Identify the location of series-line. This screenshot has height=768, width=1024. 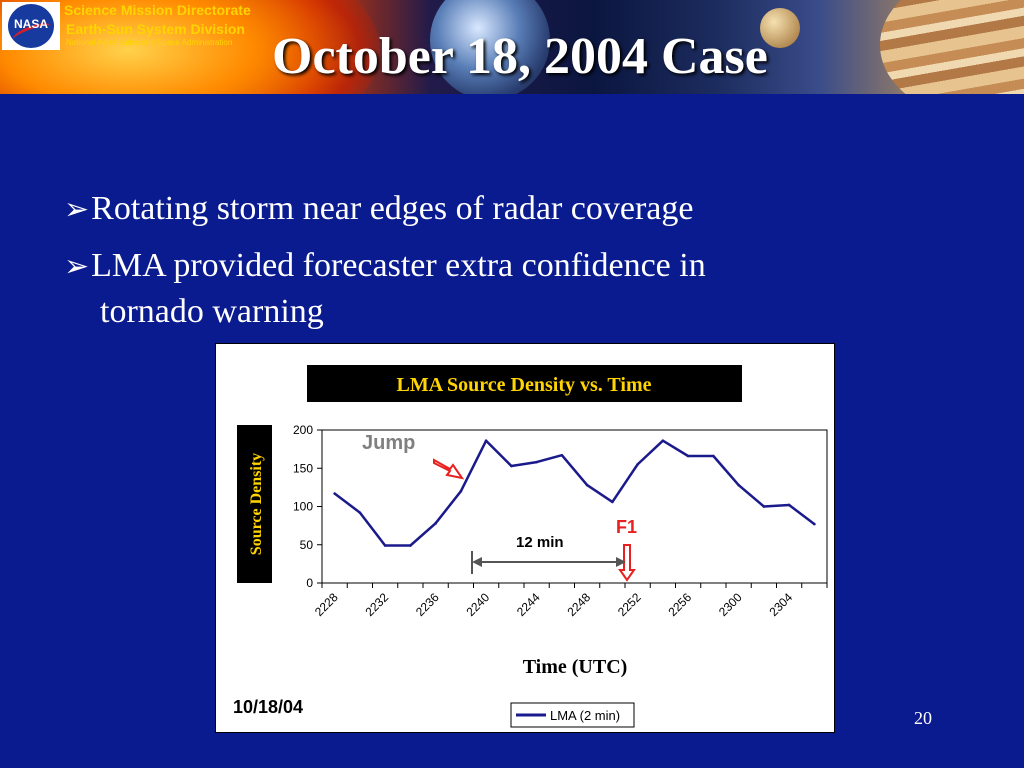
(574, 493).